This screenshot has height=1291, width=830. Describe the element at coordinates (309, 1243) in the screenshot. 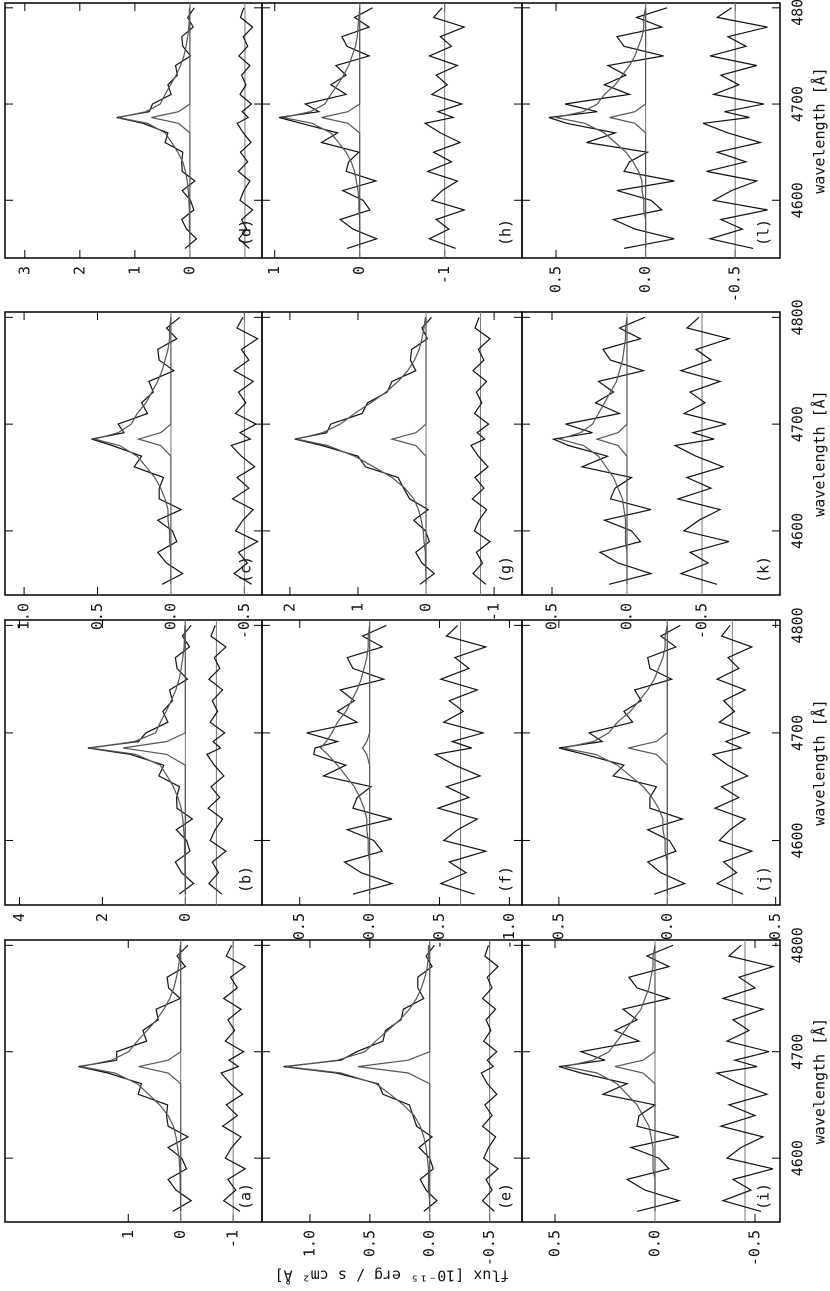

I see `y-tick-label: 1.0` at that location.